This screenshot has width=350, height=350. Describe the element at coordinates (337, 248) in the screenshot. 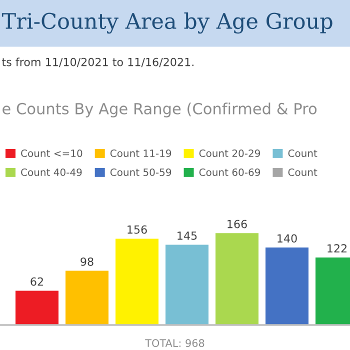

I see `data-label: 122` at that location.